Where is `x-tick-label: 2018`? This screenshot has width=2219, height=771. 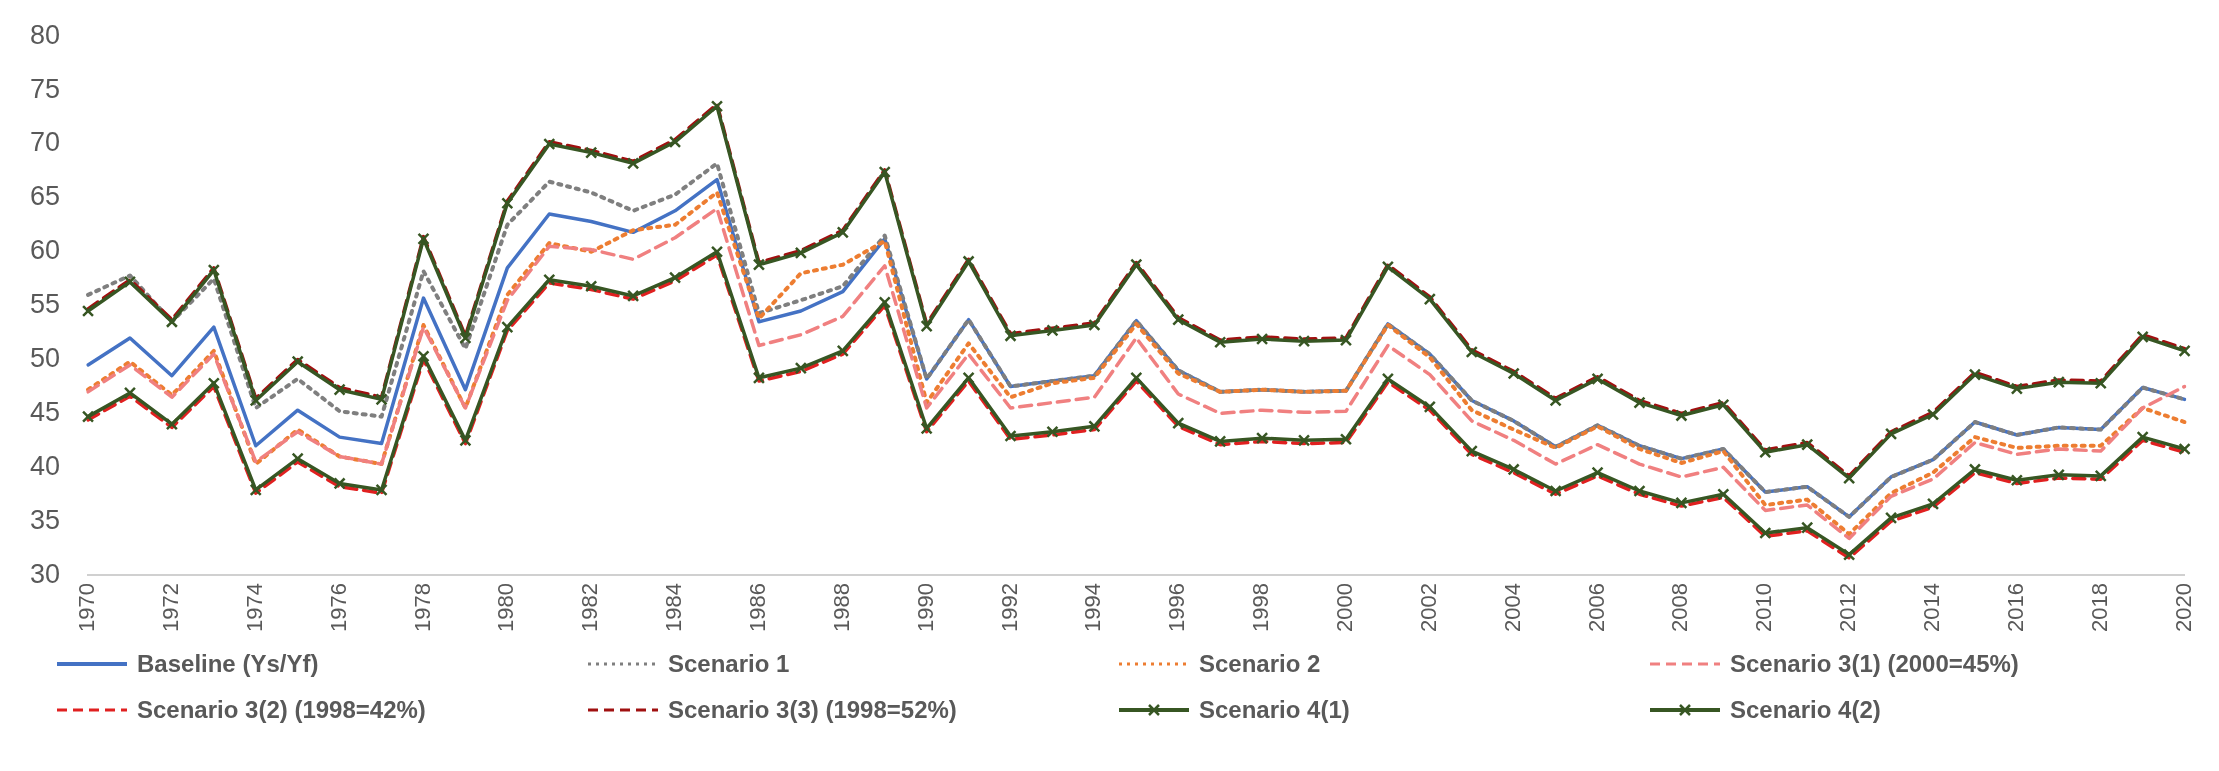 x-tick-label: 2018 is located at coordinates (2099, 608).